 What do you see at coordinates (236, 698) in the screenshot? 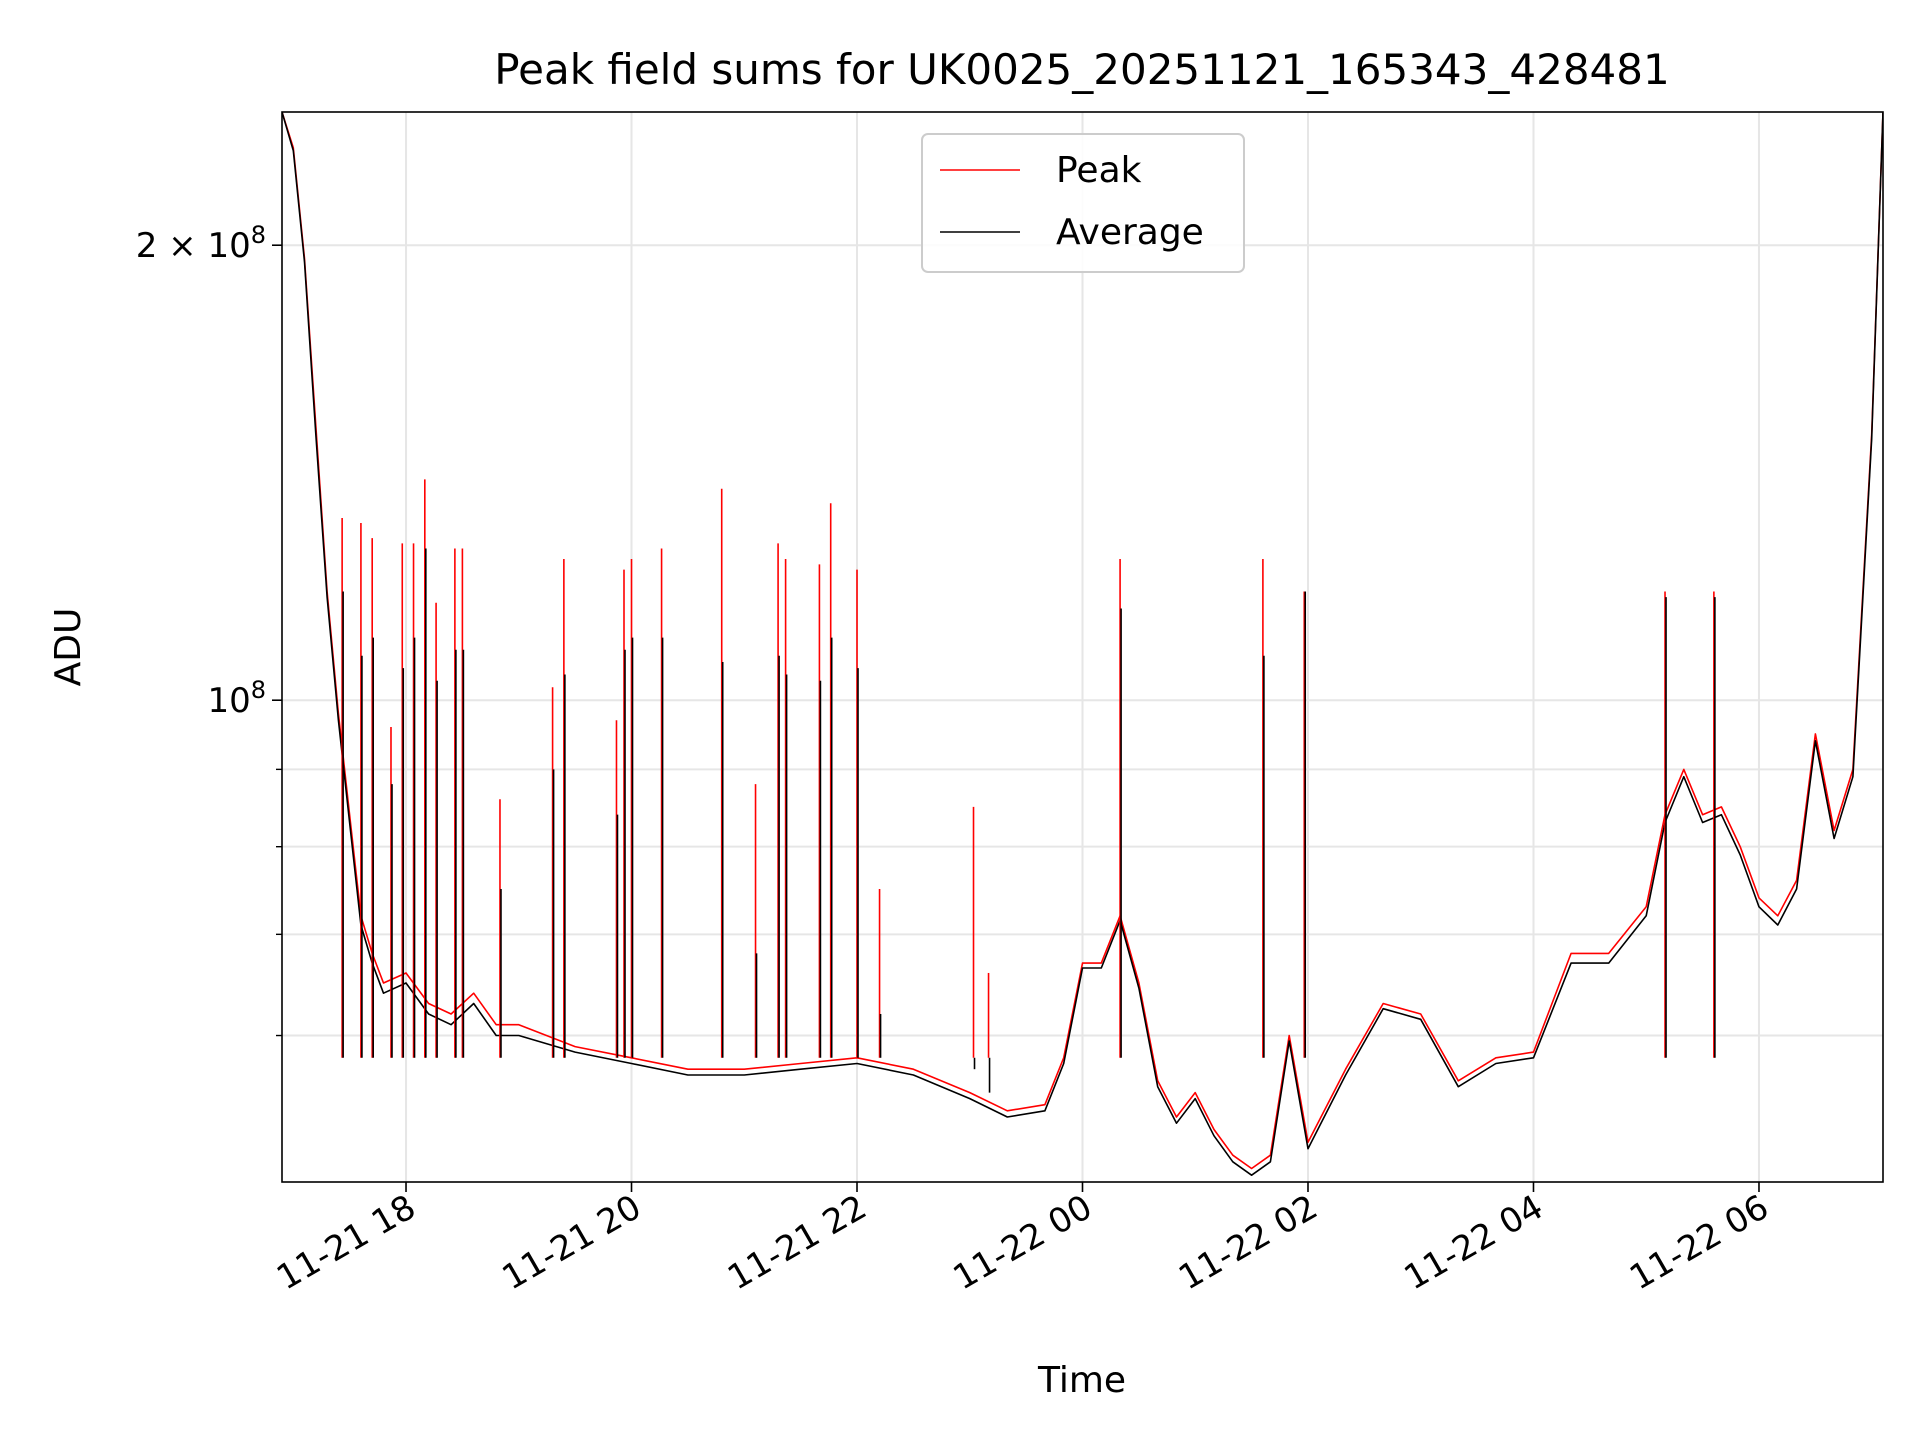
I see `y-tick-label: 108` at bounding box center [236, 698].